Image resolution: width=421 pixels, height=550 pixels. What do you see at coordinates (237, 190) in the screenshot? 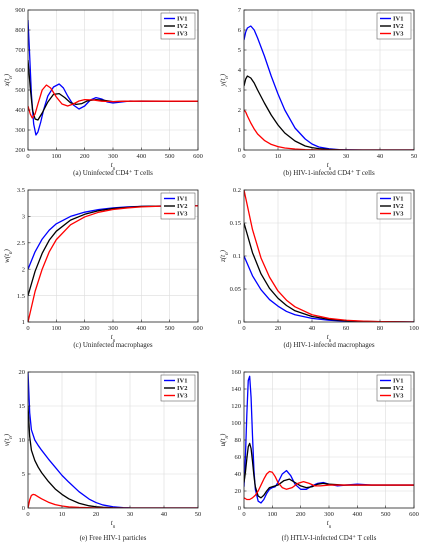
I see `y-tick-label: 0.2` at bounding box center [237, 190].